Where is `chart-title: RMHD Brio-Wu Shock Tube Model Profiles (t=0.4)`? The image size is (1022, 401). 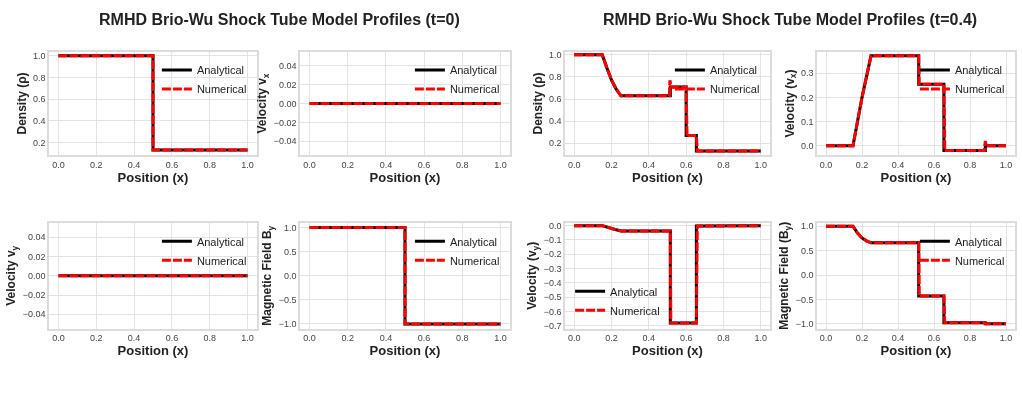
chart-title: RMHD Brio-Wu Shock Tube Model Profiles (t=0.4) is located at coordinates (790, 19).